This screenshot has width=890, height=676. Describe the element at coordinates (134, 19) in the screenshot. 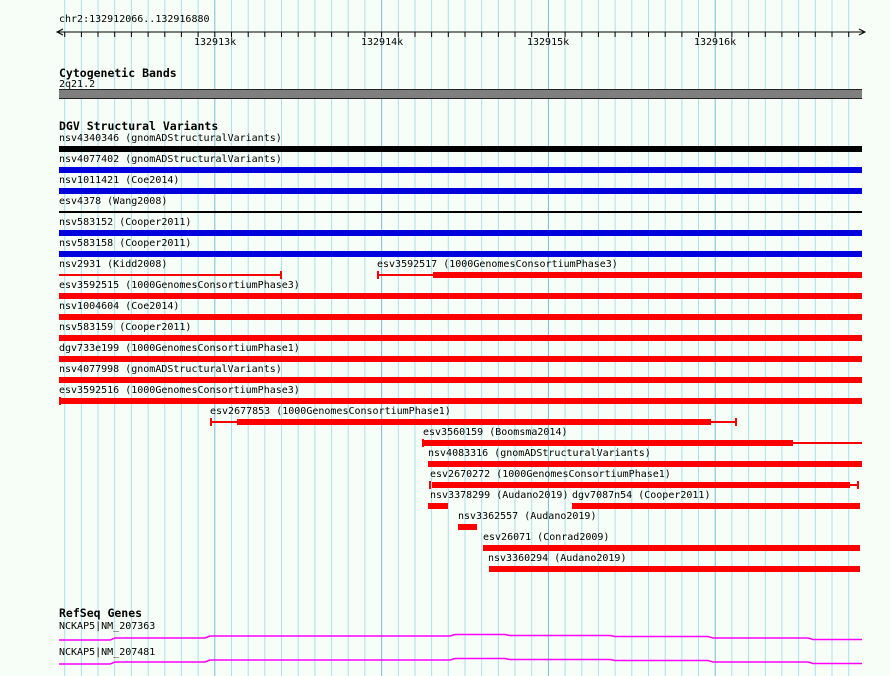

I see `region-coordinates-label: chr2:132912066..132916880` at that location.